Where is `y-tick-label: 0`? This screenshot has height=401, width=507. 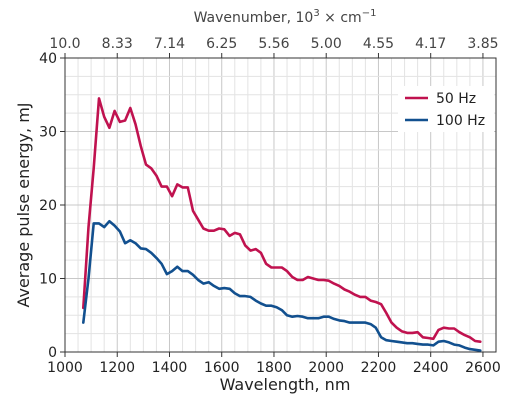 y-tick-label: 0 is located at coordinates (52, 353).